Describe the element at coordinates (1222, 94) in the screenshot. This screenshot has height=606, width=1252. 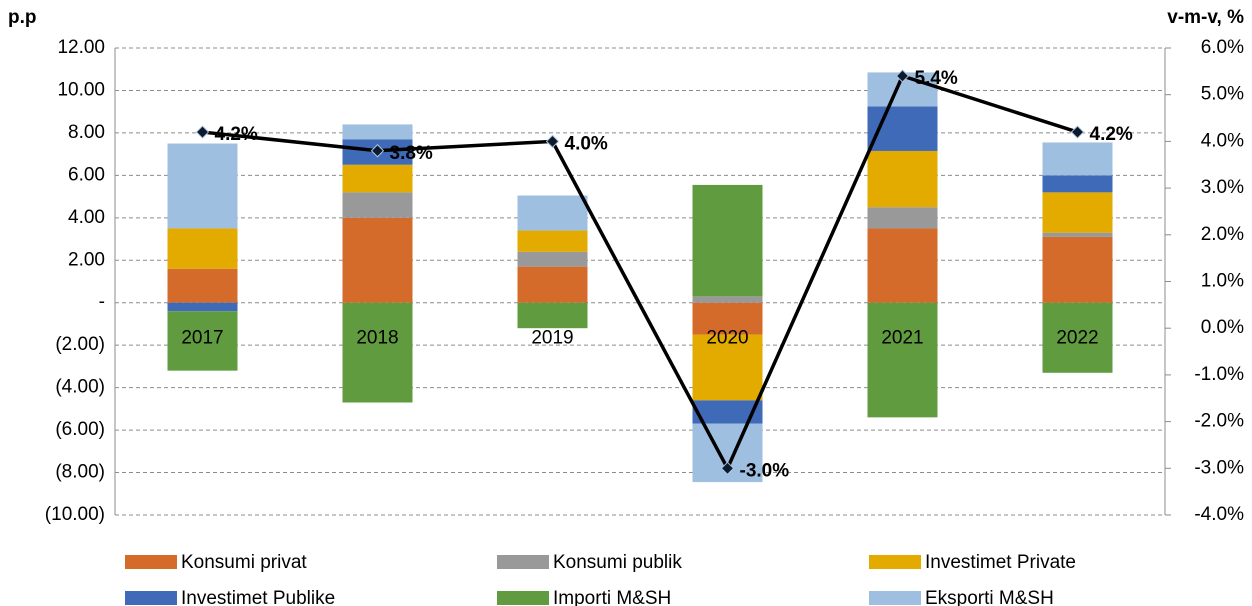
I see `y2-tick-label: 5.0%` at that location.